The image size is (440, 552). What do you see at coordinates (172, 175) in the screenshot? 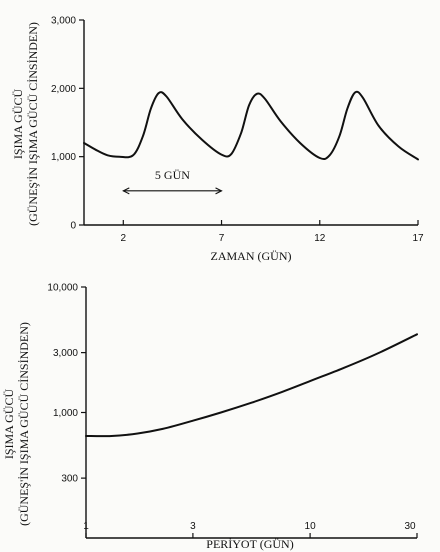
I see `period-label: 5 GÜN` at bounding box center [172, 175].